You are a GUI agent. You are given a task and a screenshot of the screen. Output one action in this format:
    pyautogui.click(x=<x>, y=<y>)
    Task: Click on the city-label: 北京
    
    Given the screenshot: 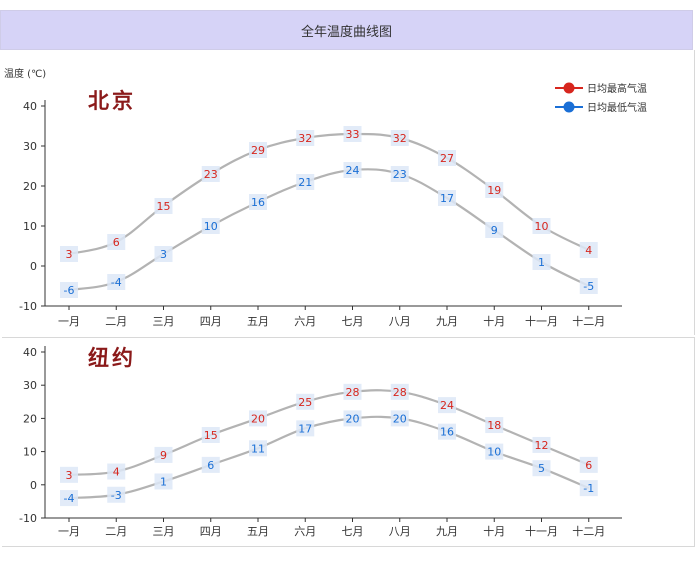 What is the action you would take?
    pyautogui.click(x=112, y=100)
    